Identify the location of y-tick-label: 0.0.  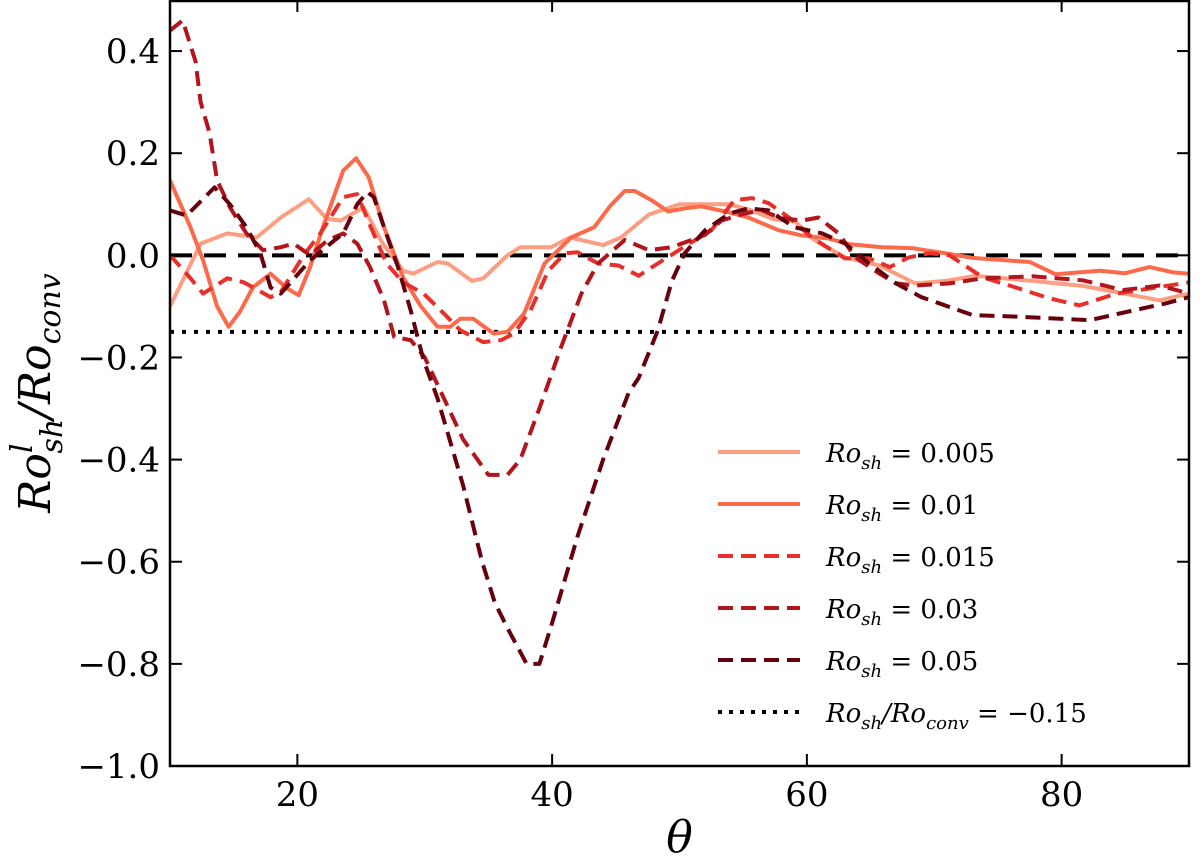
(133, 256).